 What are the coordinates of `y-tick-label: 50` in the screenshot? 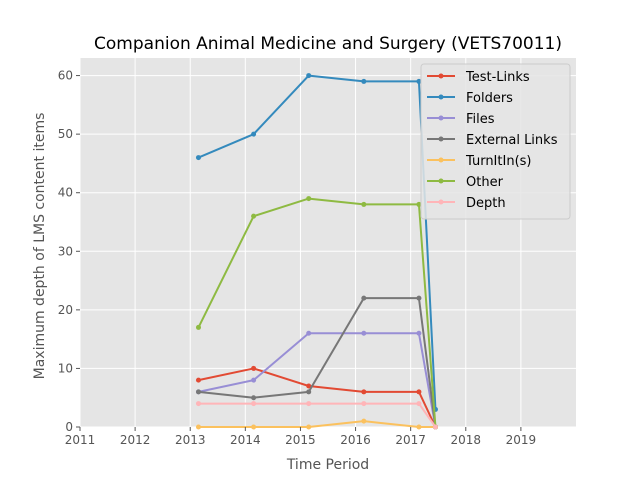 It's located at (65, 134).